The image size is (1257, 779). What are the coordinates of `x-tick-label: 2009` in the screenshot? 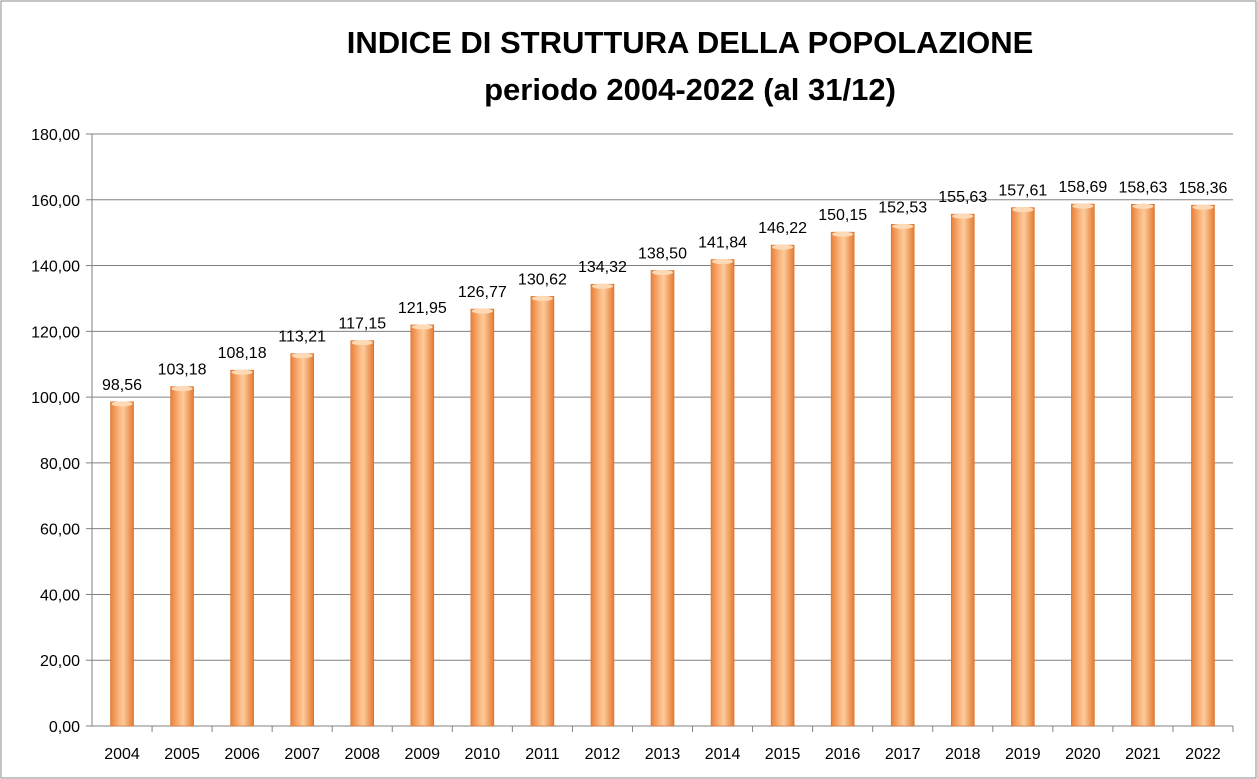 It's located at (422, 754).